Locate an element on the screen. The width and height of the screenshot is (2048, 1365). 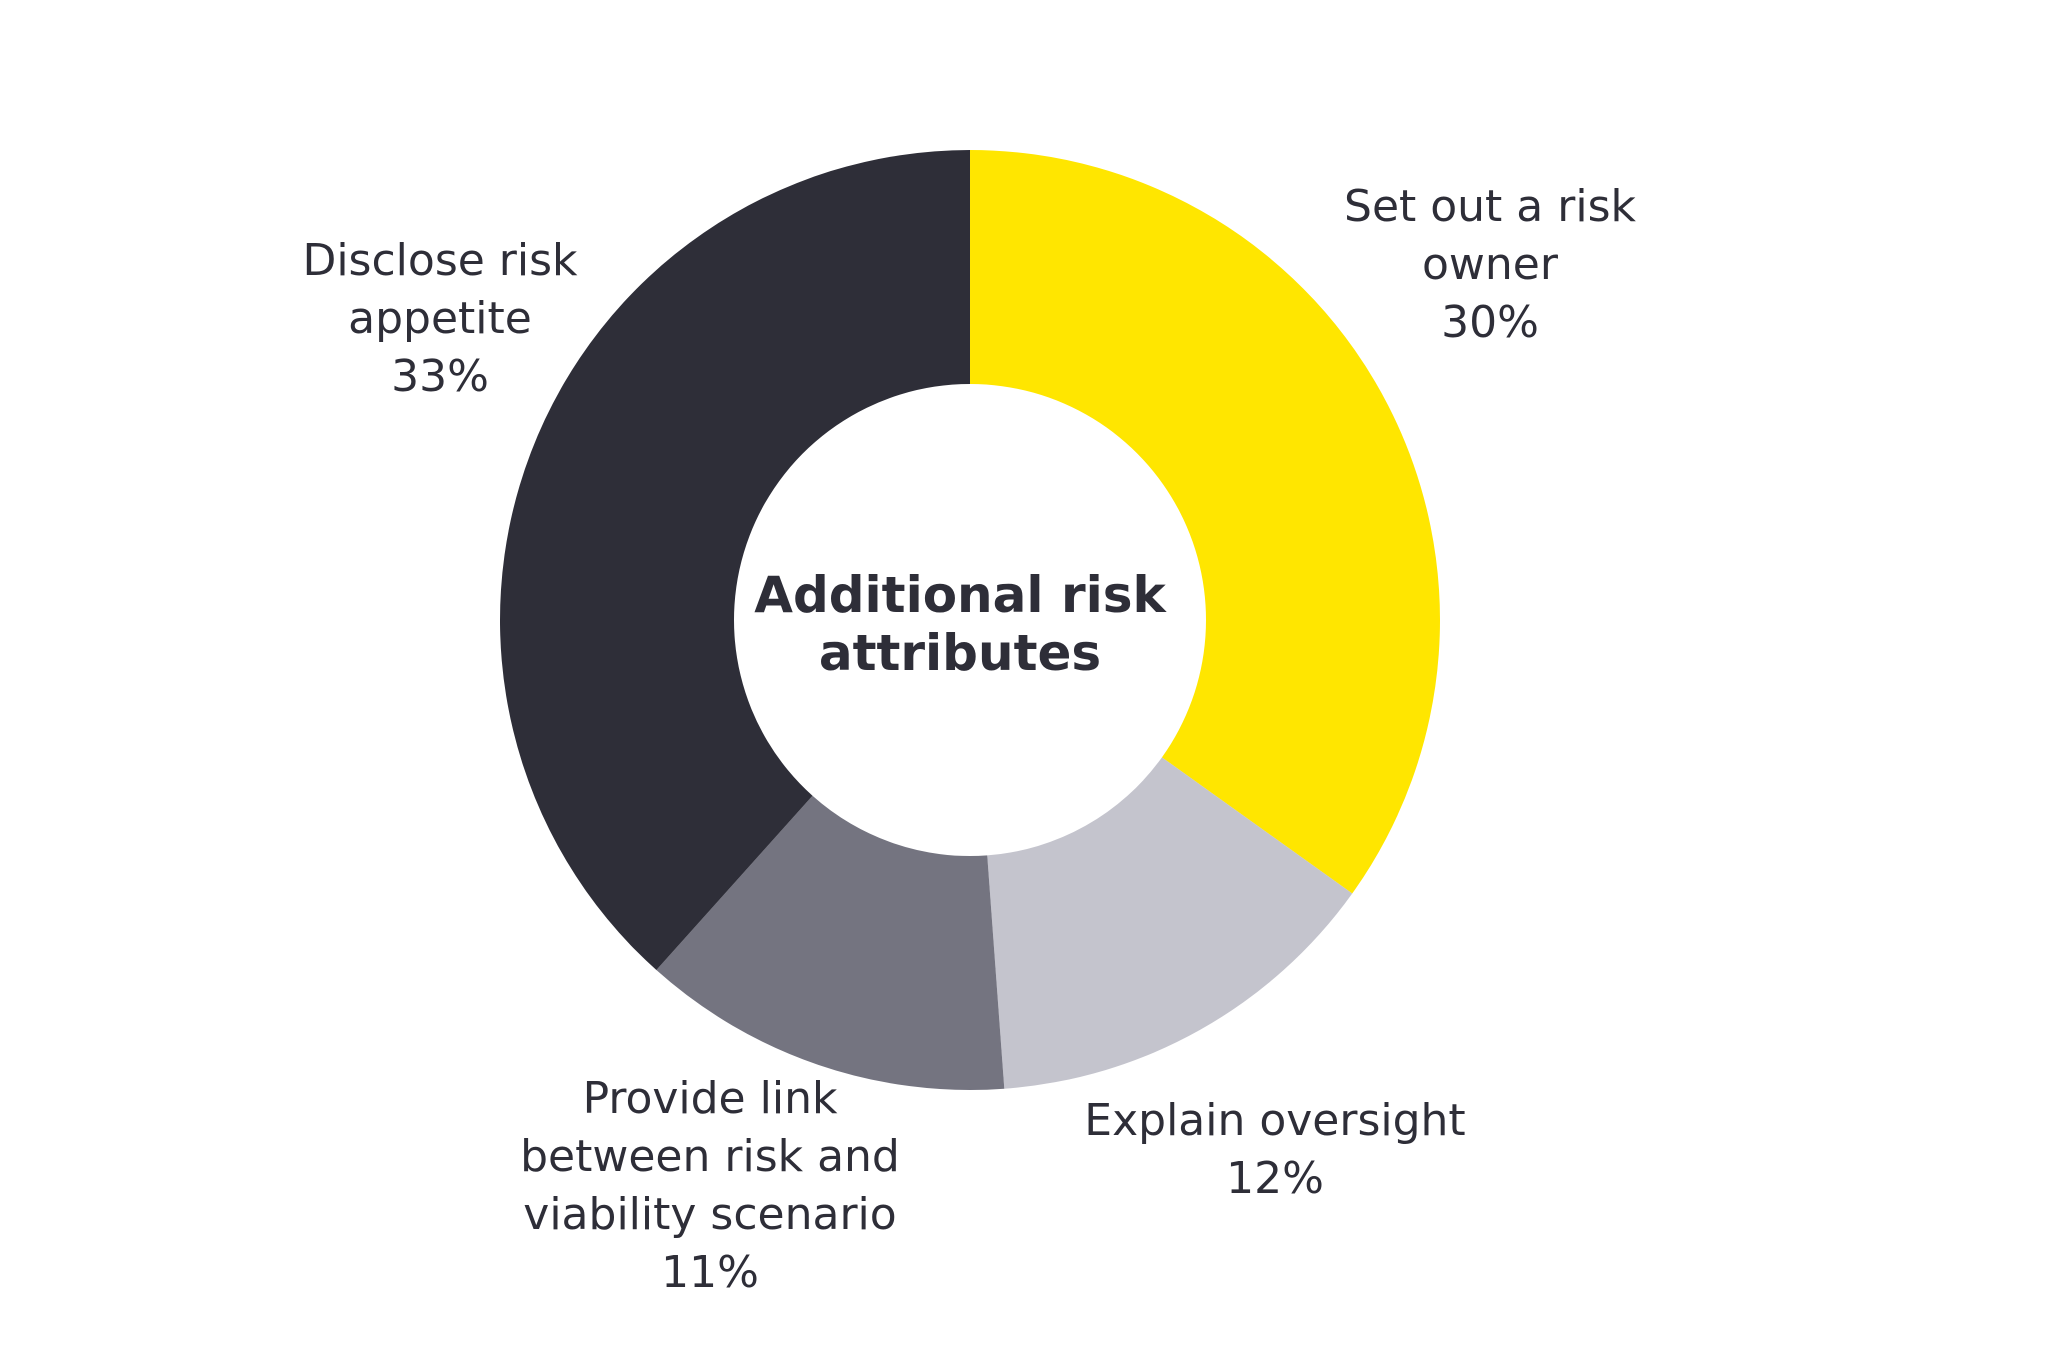
slice-label-line: Explain oversight is located at coordinates (1275, 1120).